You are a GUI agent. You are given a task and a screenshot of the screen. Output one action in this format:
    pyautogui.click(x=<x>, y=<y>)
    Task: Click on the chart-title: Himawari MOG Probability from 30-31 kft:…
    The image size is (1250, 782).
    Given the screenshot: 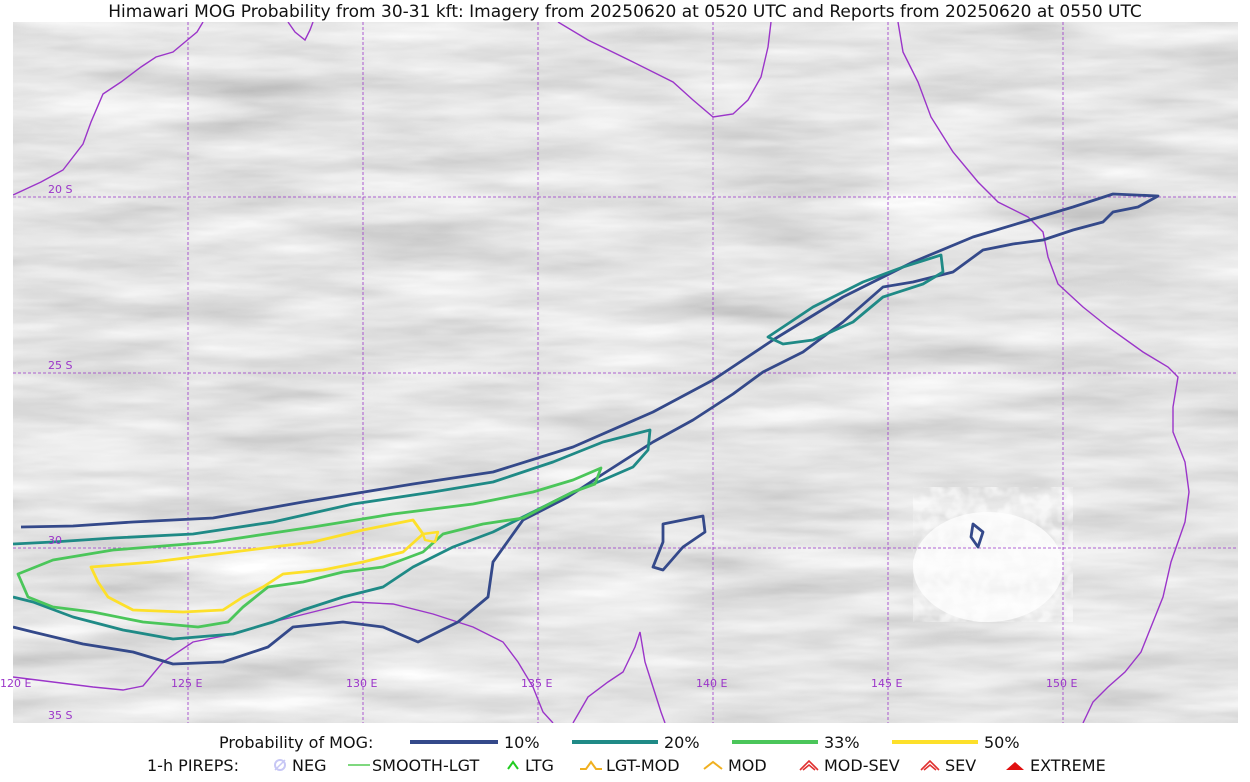 What is the action you would take?
    pyautogui.click(x=625, y=12)
    